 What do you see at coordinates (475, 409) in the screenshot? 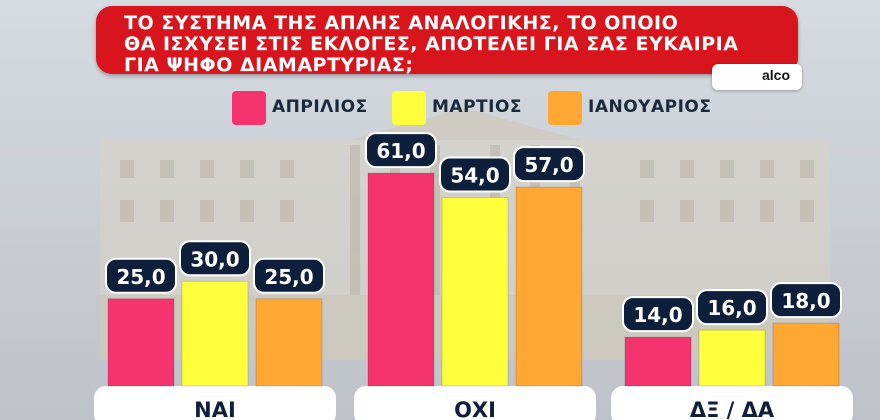
I see `category-label: ΟΧΙ` at bounding box center [475, 409].